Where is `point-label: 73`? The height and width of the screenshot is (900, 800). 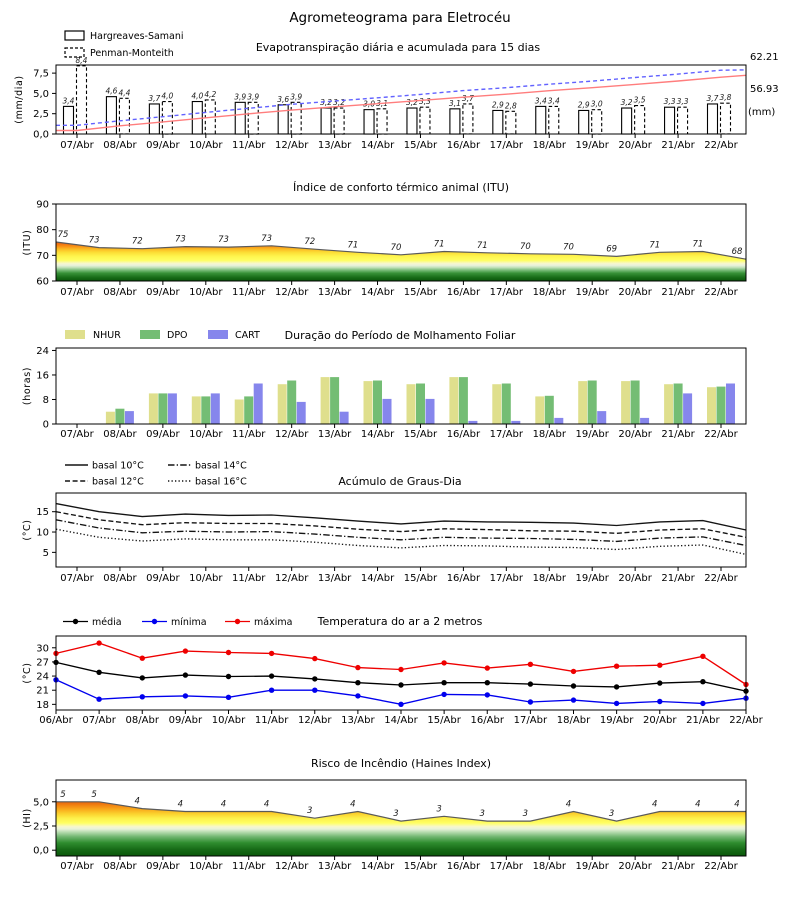
point-label: 73 is located at coordinates (223, 240).